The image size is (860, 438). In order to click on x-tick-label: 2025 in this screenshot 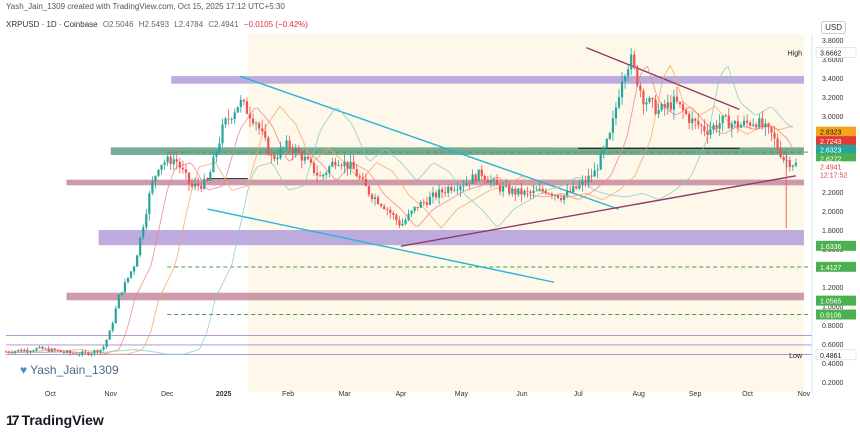, I will do `click(224, 394)`.